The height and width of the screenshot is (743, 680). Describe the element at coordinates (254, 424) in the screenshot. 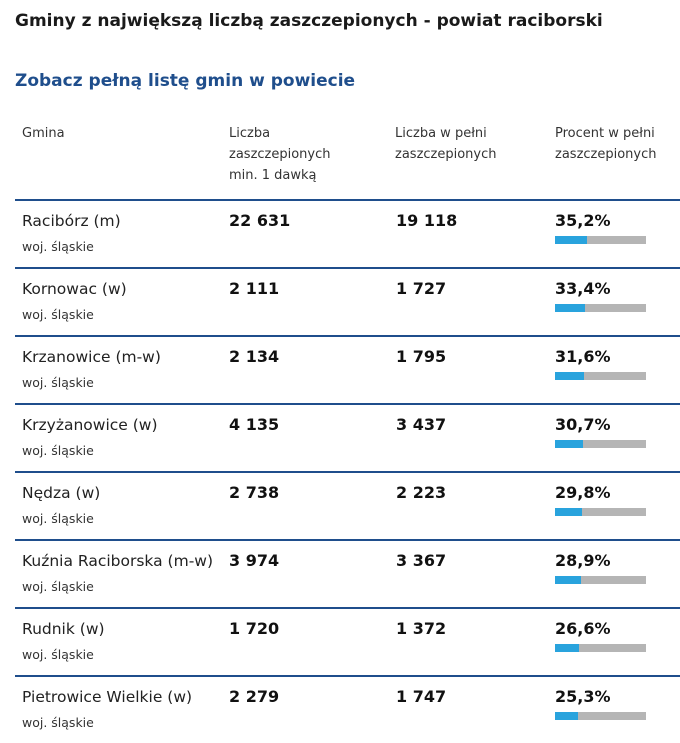

I see `dose1-value: 4 135` at that location.